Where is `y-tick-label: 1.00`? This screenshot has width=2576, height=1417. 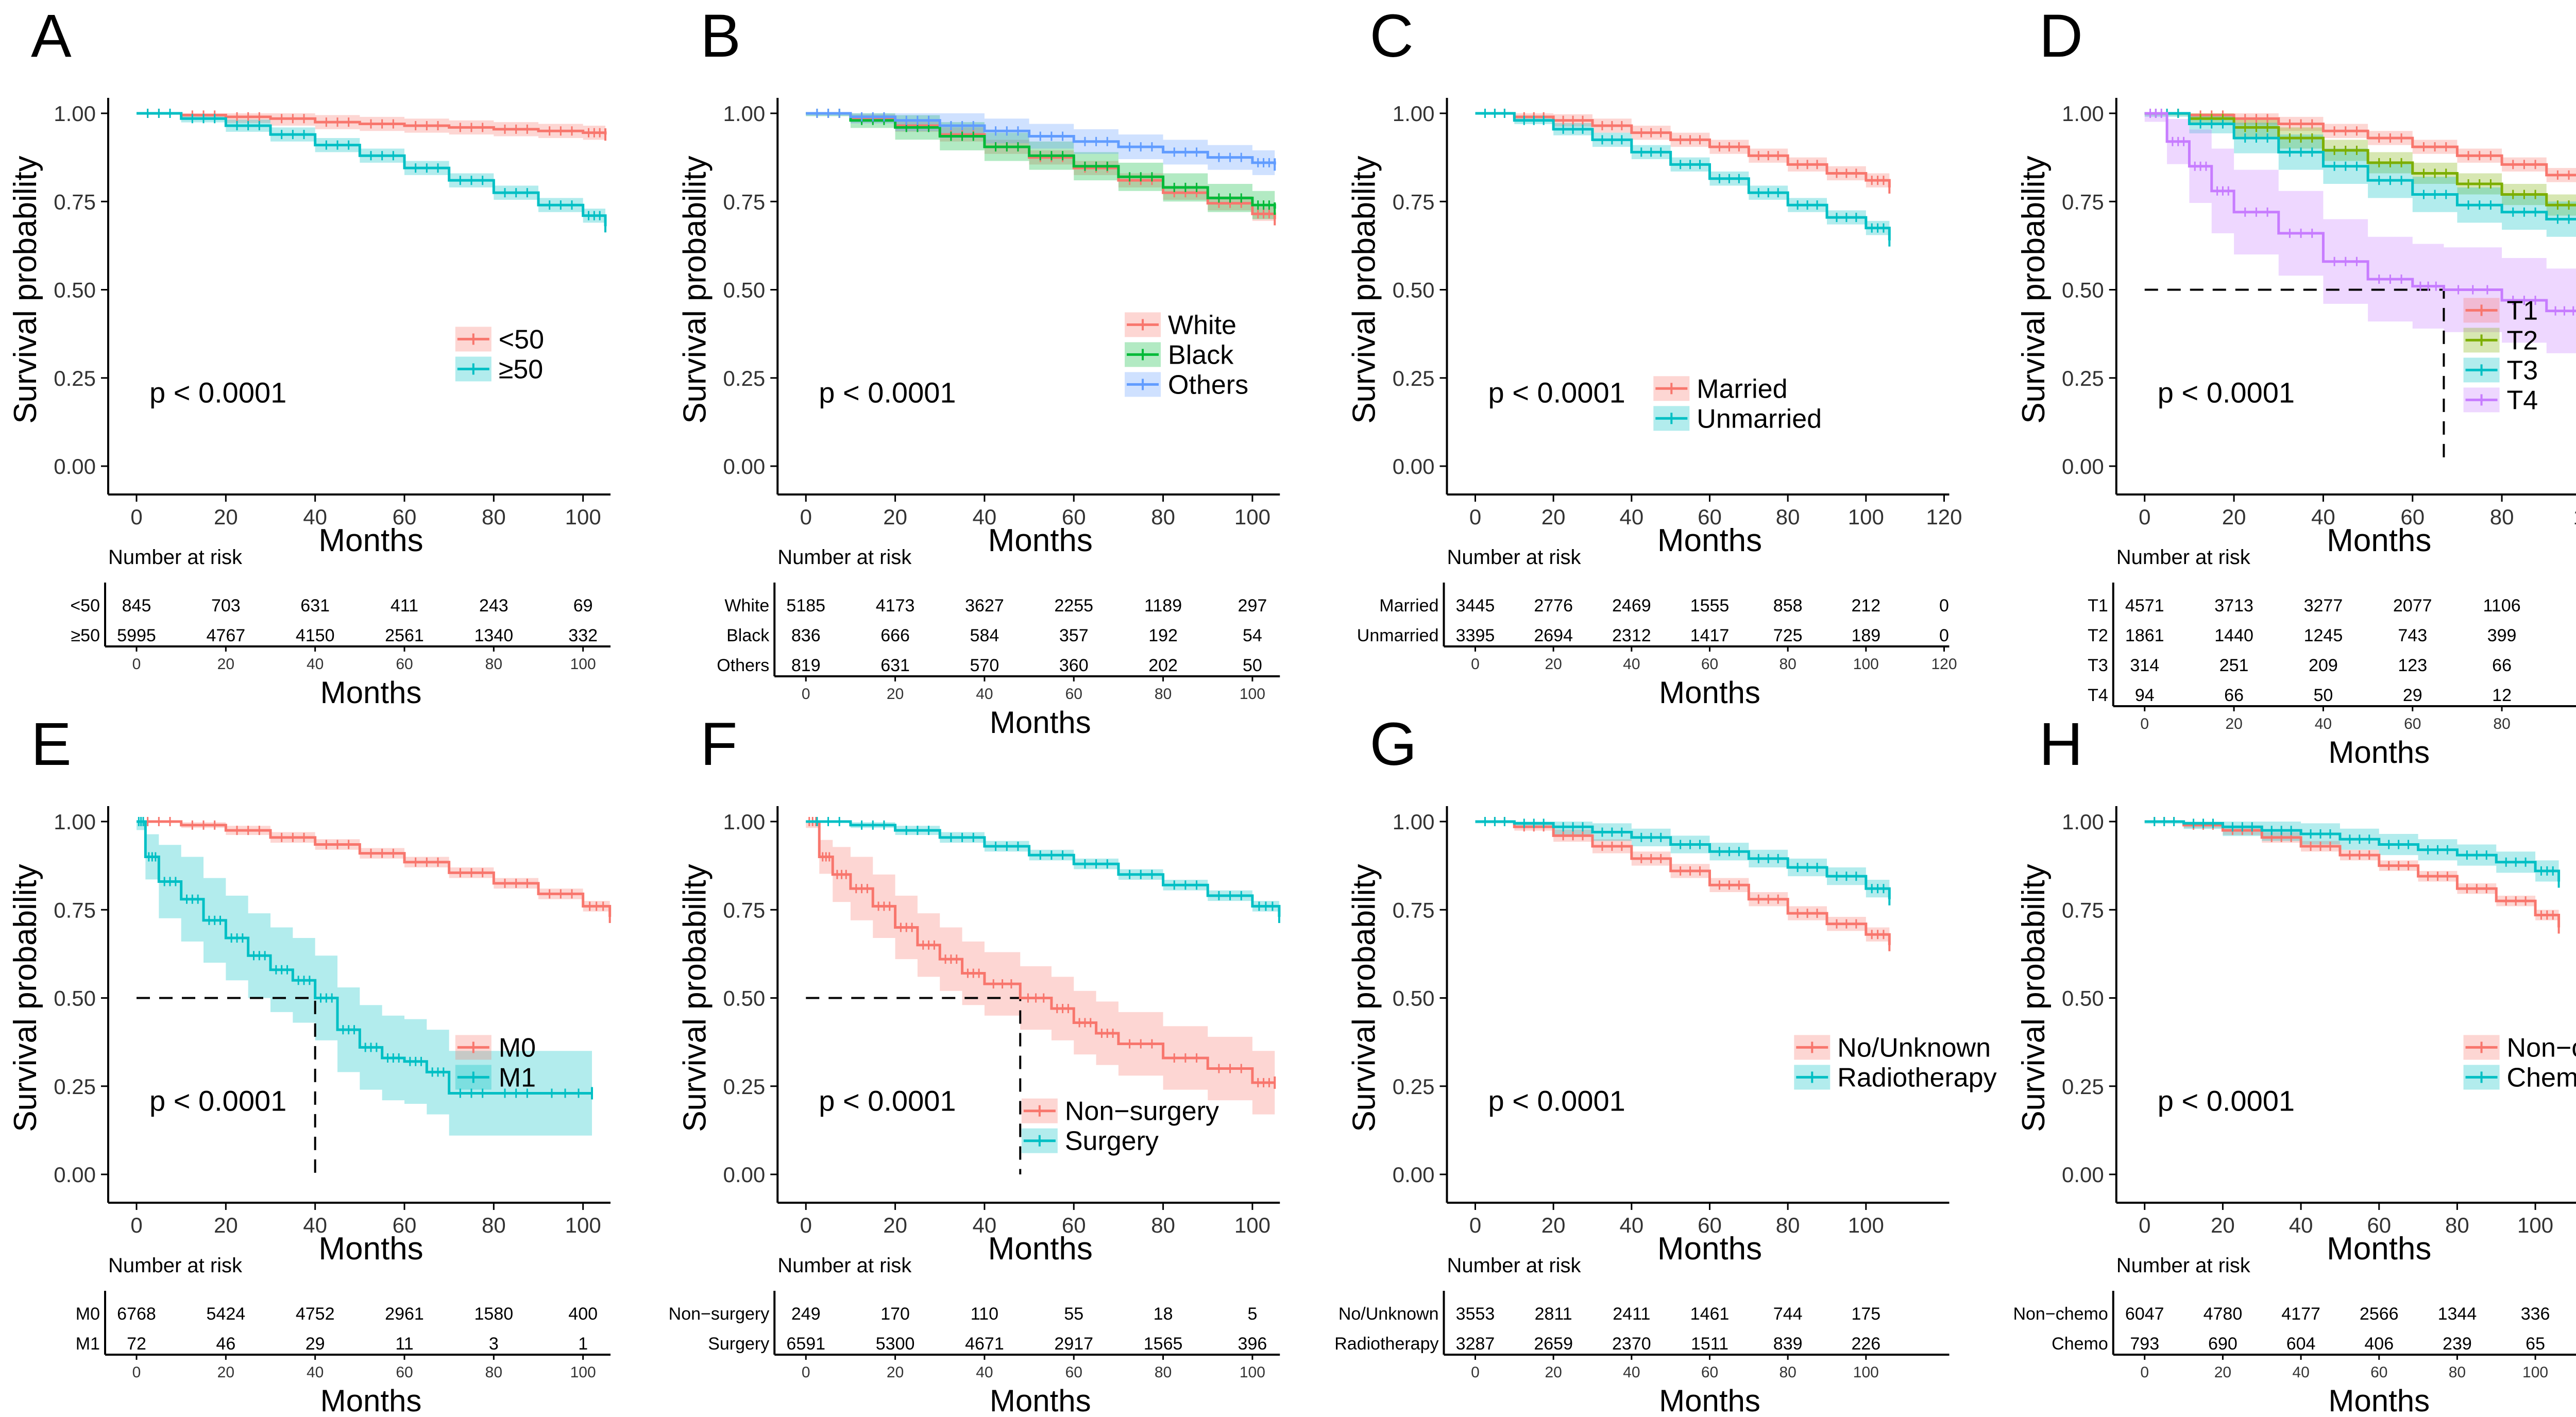
y-tick-label: 1.00 is located at coordinates (2083, 822).